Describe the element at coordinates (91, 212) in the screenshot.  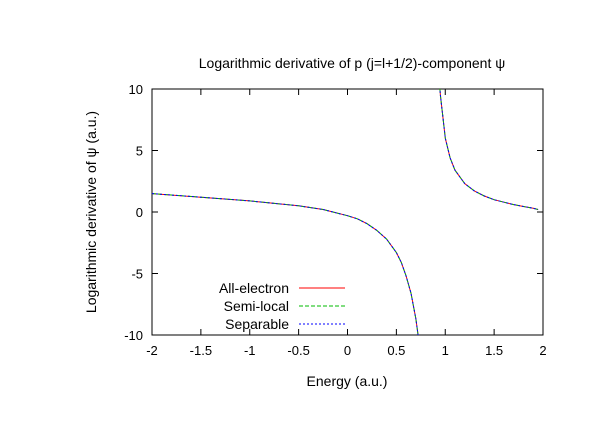
I see `y-axis-label: Logarithmic derivative of ψ (a.u.)` at that location.